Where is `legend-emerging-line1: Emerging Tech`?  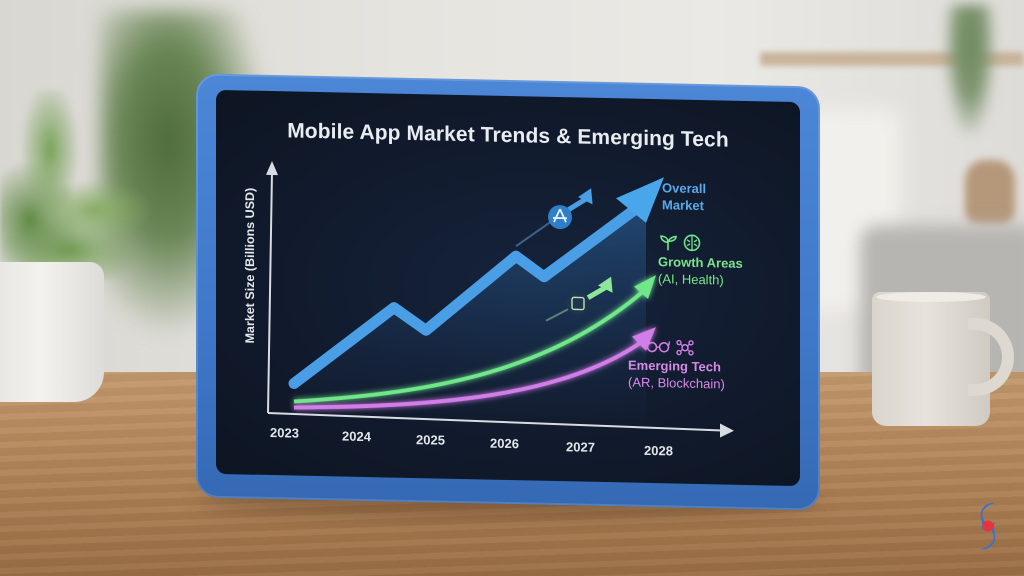 legend-emerging-line1: Emerging Tech is located at coordinates (674, 366).